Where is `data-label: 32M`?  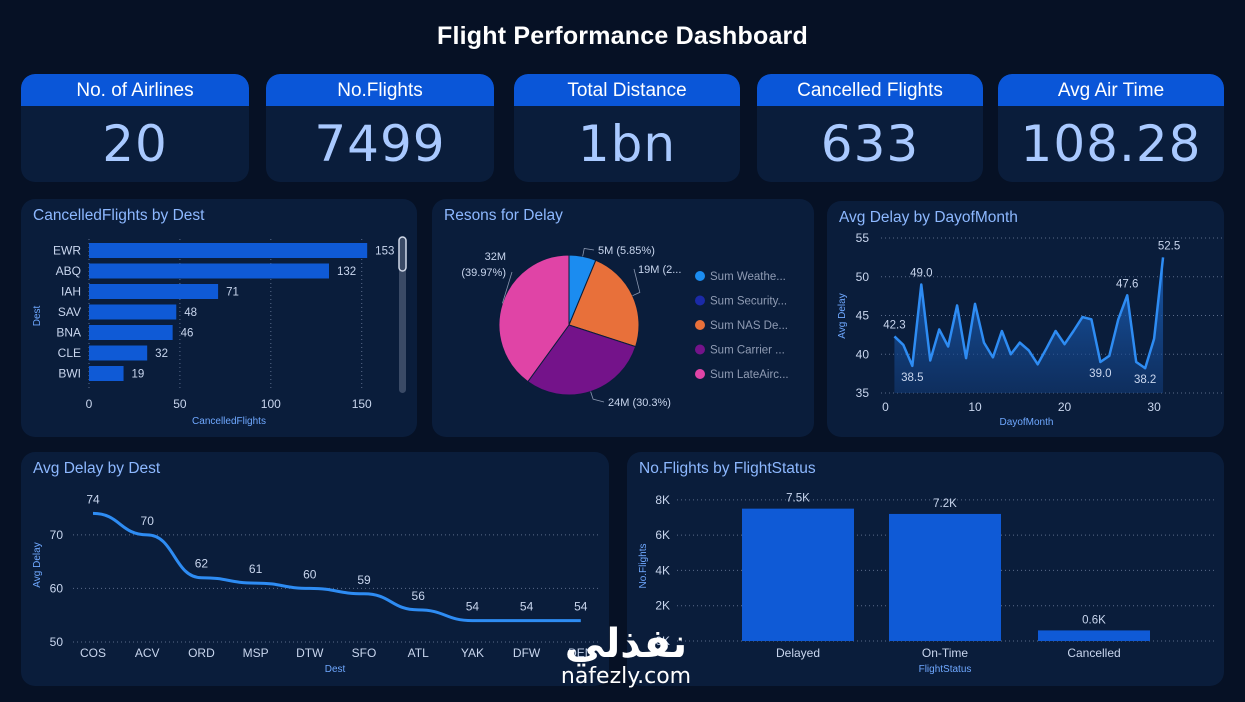 data-label: 32M is located at coordinates (495, 257).